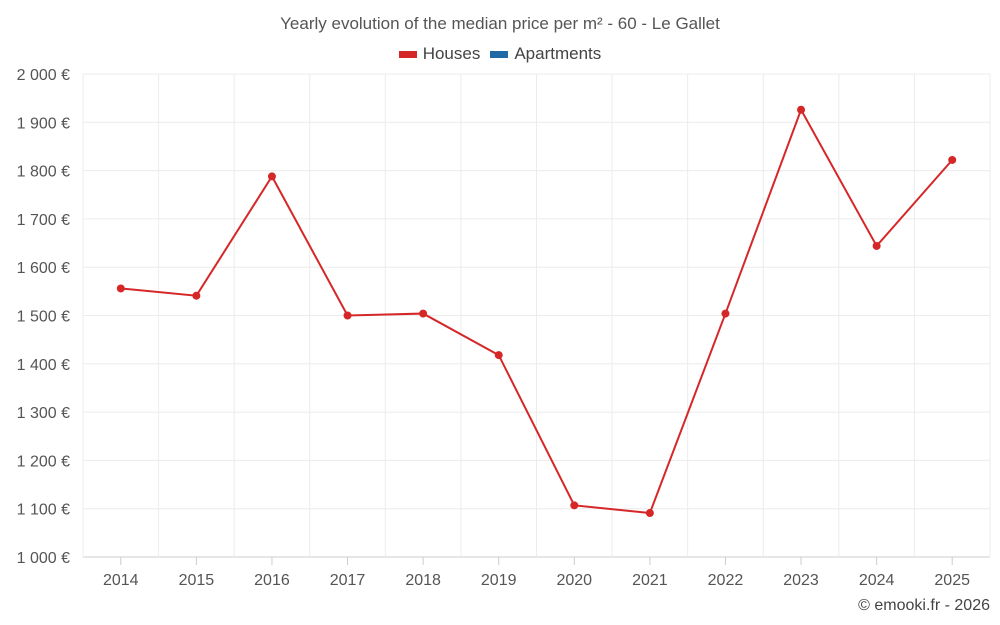 This screenshot has width=1000, height=625. Describe the element at coordinates (451, 53) in the screenshot. I see `legend-label-houses: Houses` at that location.